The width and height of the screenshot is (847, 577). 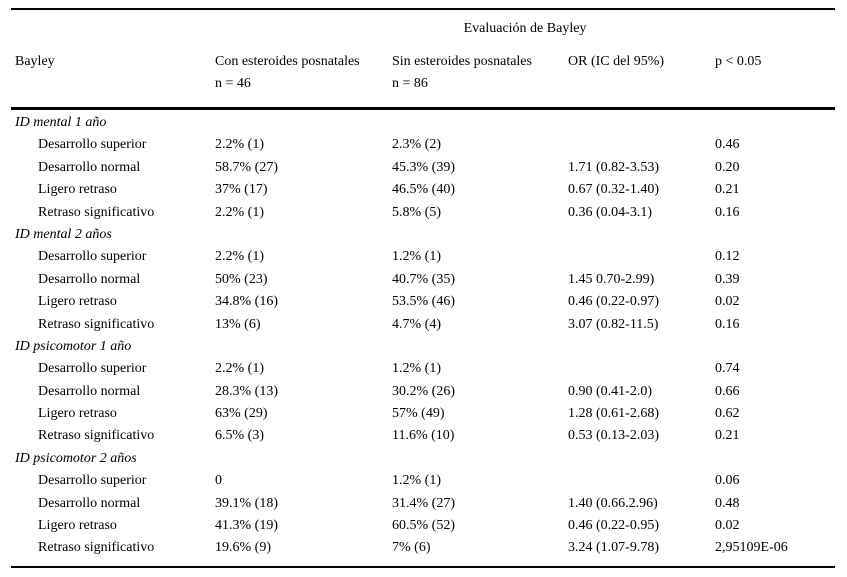 What do you see at coordinates (616, 61) in the screenshot?
I see `col-header-or-label: OR (IC del 95%)` at bounding box center [616, 61].